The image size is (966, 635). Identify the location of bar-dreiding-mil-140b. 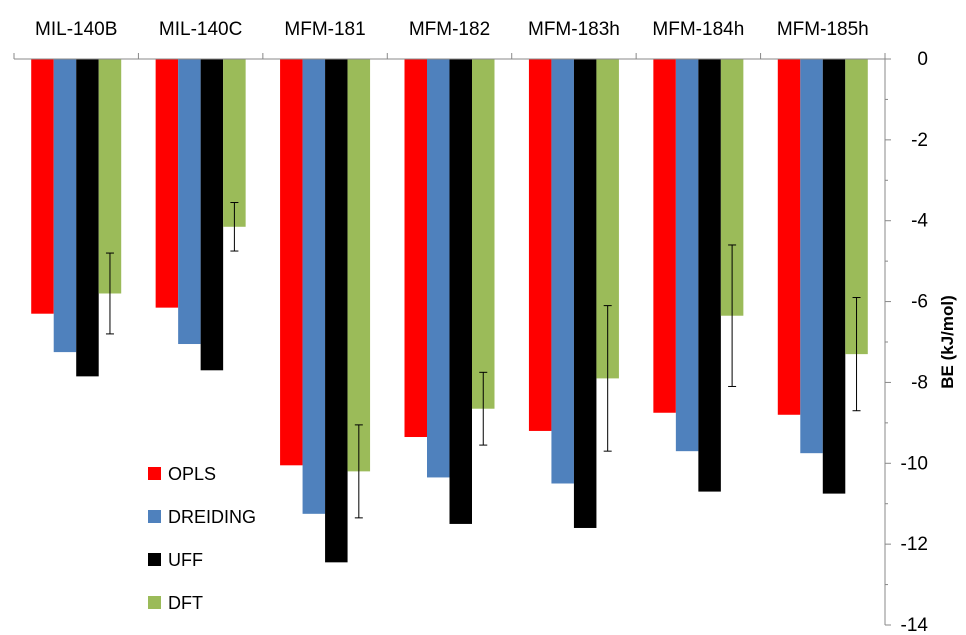
(65, 206).